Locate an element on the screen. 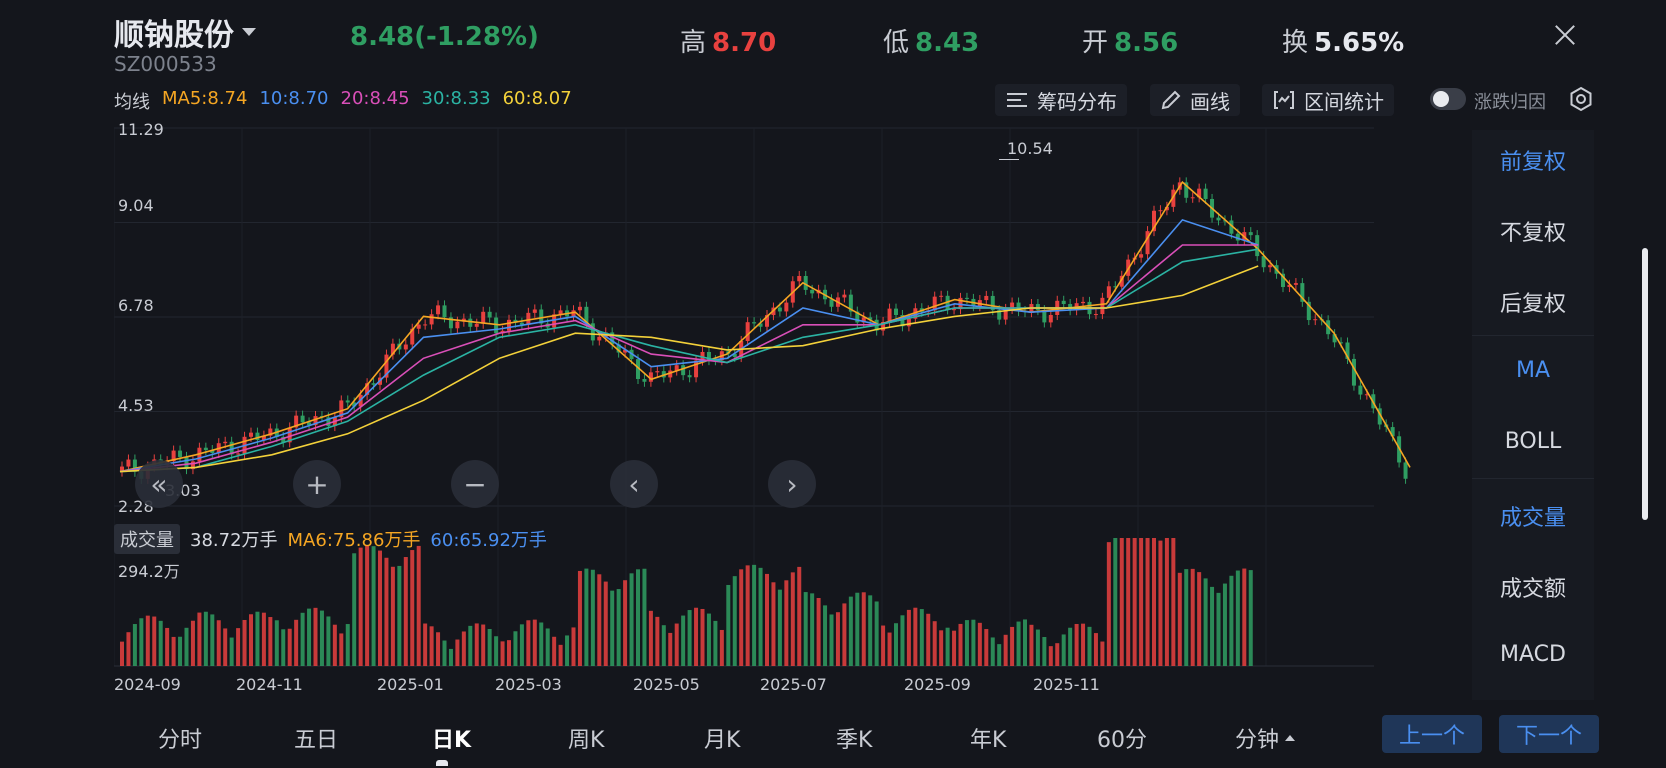  tab-60-min: 60分 is located at coordinates (1122, 740).